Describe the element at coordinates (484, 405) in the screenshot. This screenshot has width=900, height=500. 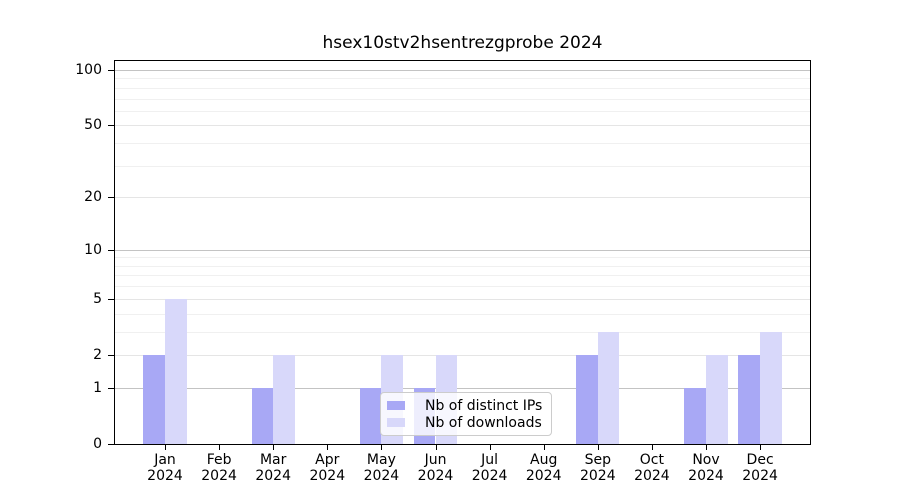
I see `legend-label-distinct-ips: Nb of distinct IPs` at that location.